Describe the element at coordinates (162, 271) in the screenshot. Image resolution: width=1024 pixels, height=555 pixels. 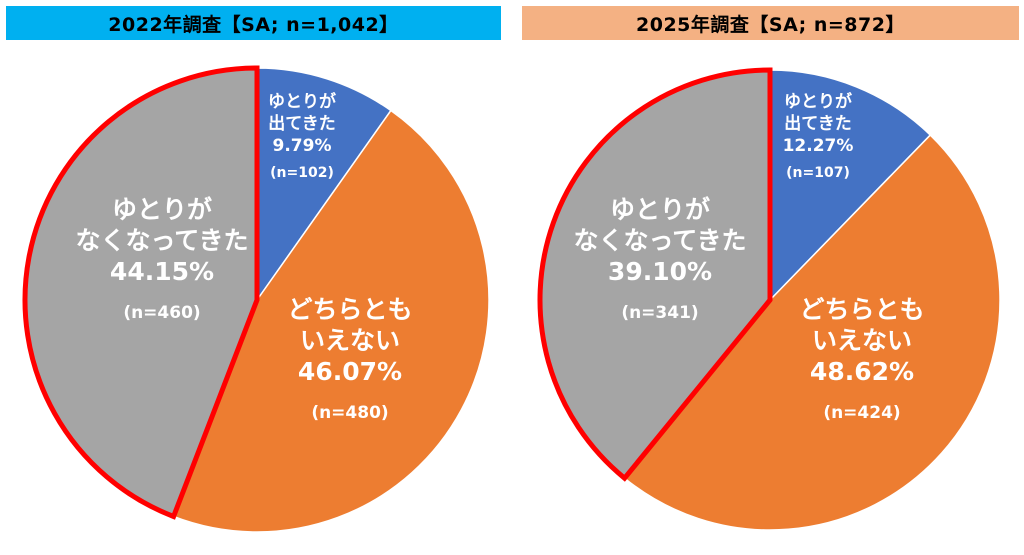
I see `slice-percent: 44.15%` at that location.